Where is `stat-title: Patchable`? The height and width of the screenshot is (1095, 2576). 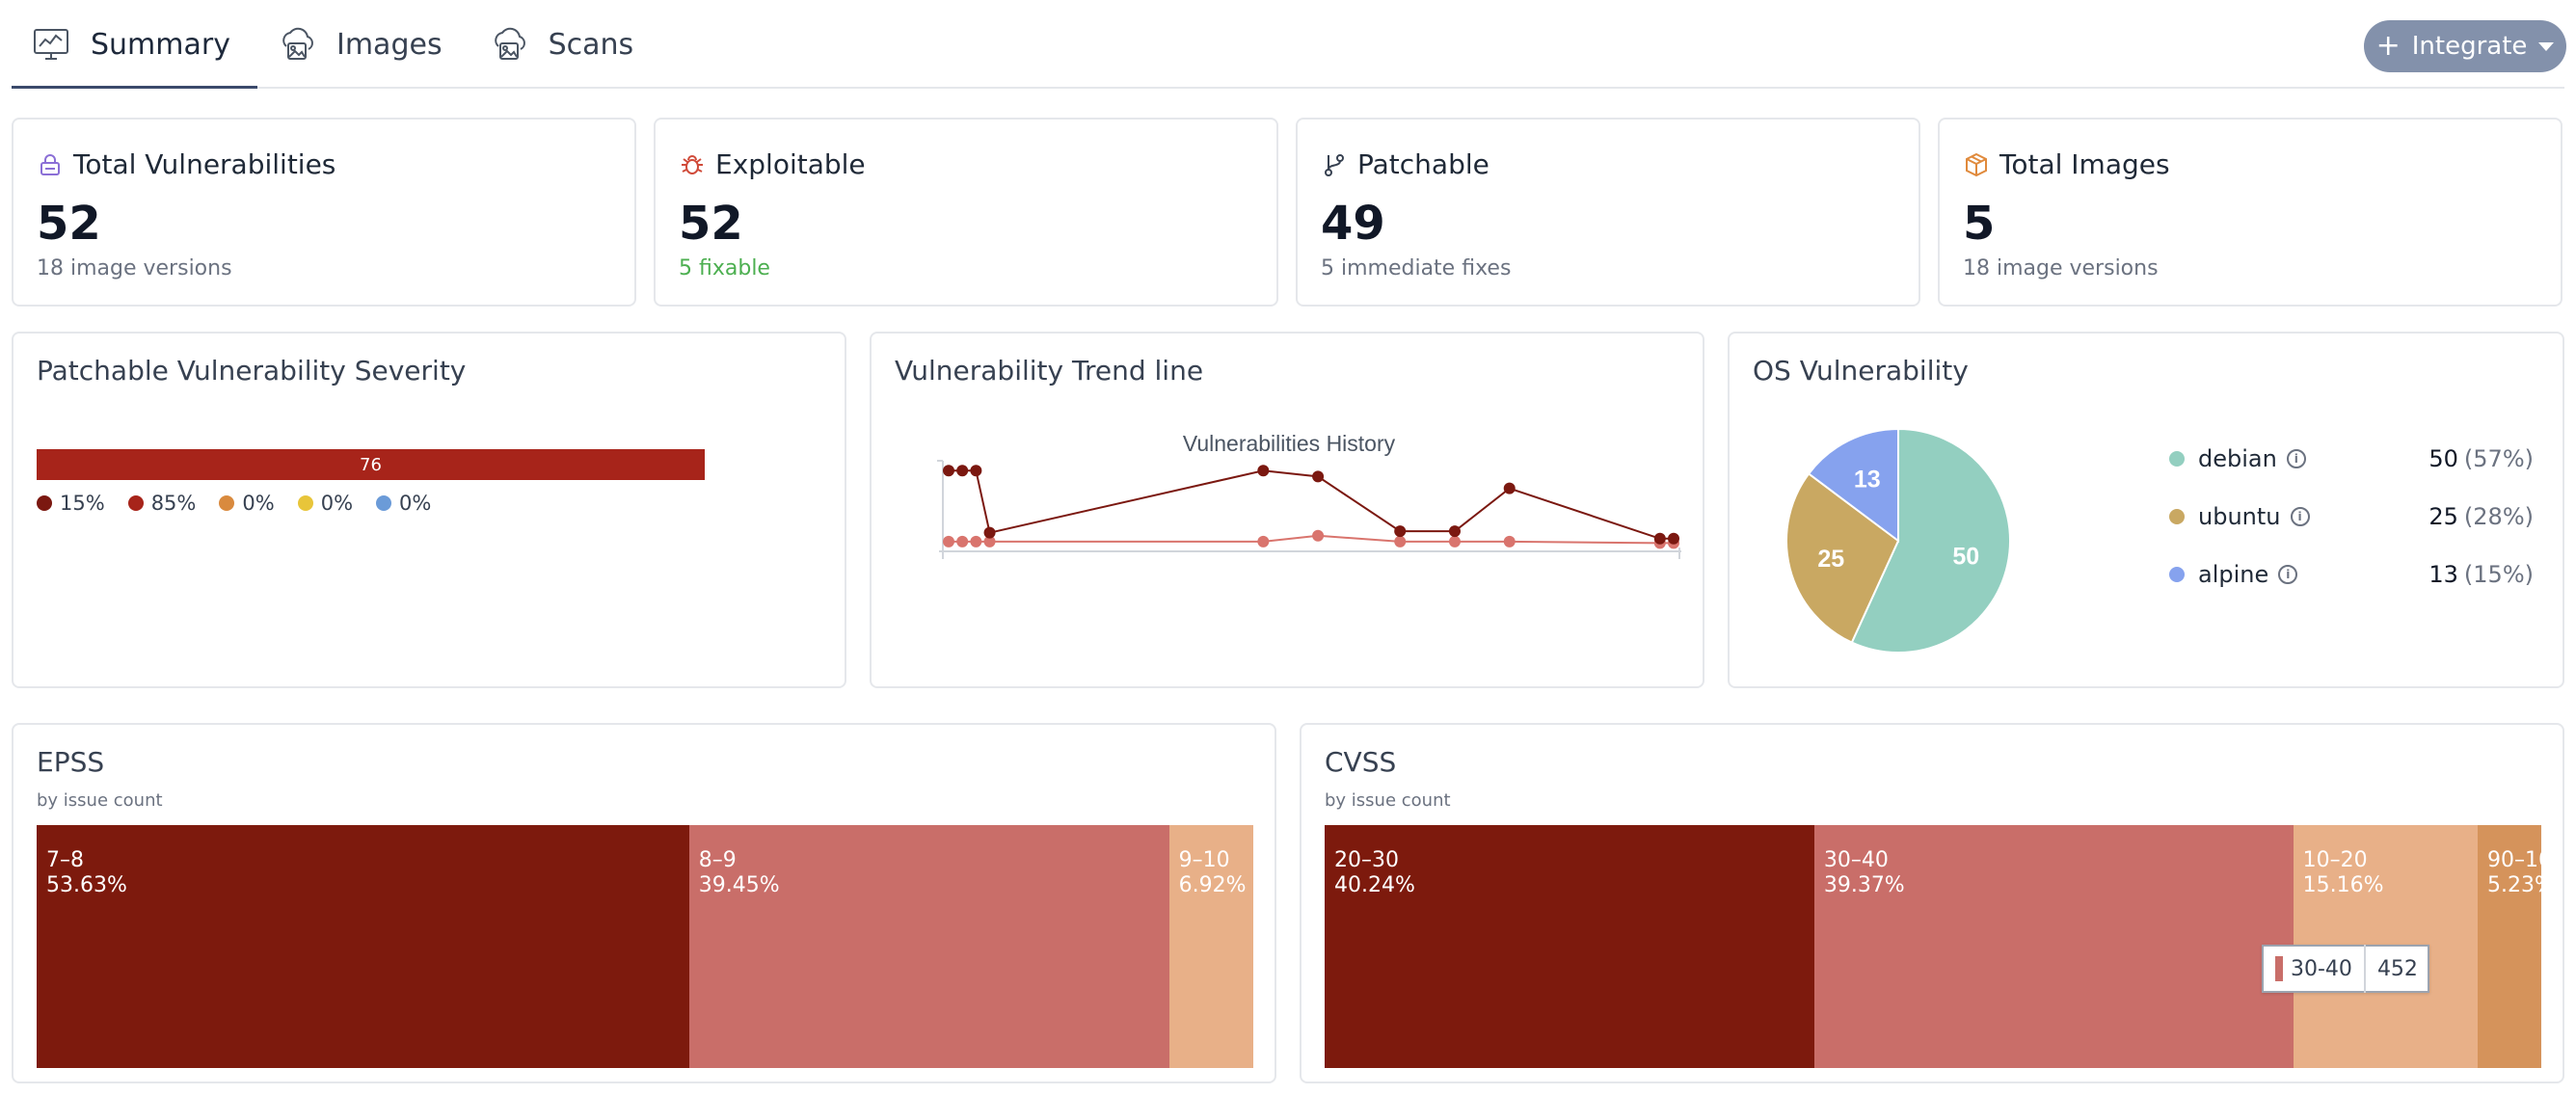 stat-title: Patchable is located at coordinates (1423, 164).